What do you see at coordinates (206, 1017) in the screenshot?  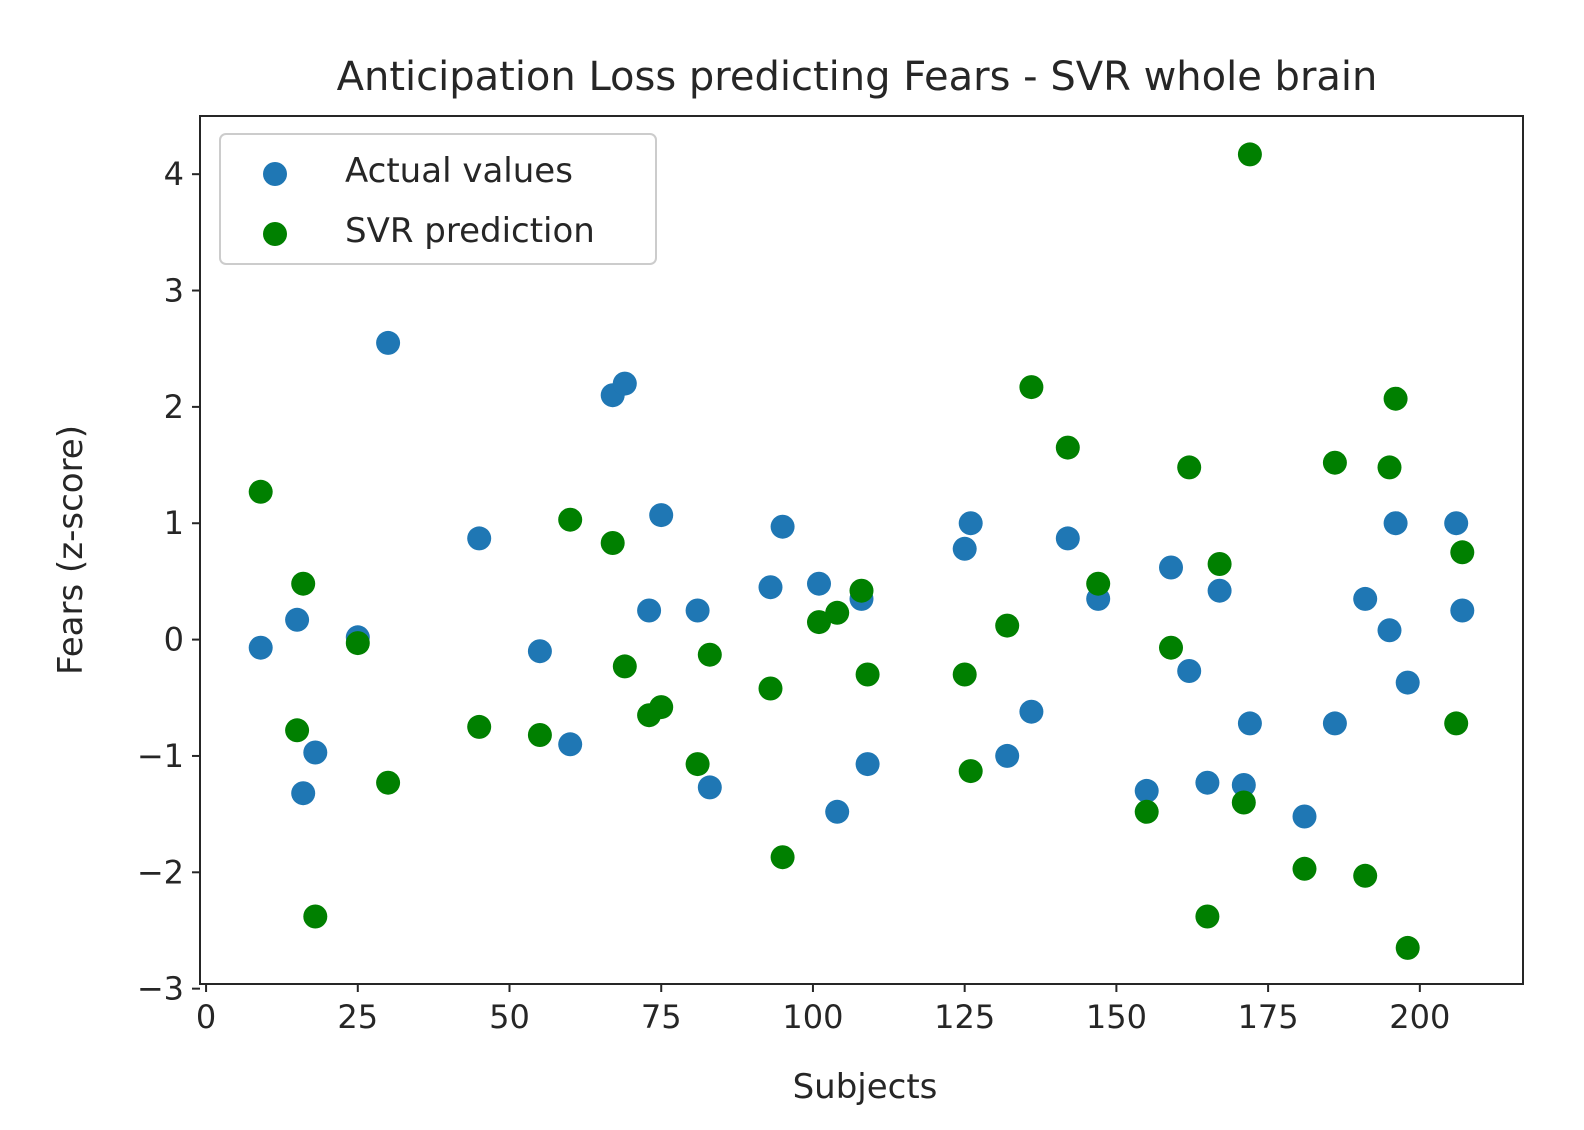 I see `x-tick-label-0: 0` at bounding box center [206, 1017].